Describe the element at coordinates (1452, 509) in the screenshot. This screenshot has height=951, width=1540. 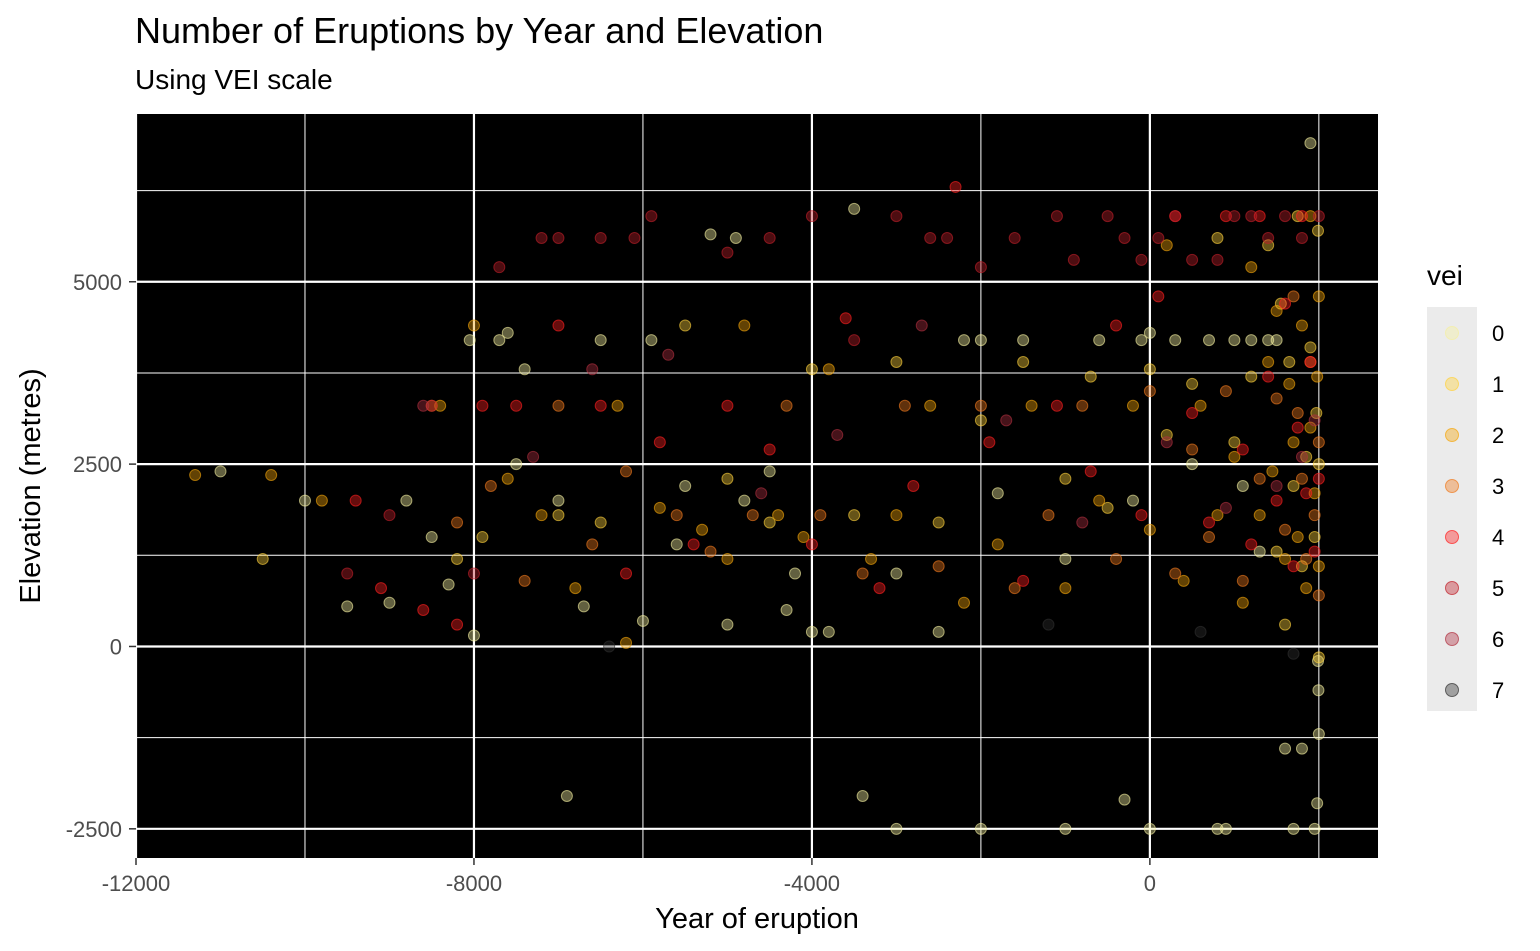
I see `legend-key-background` at that location.